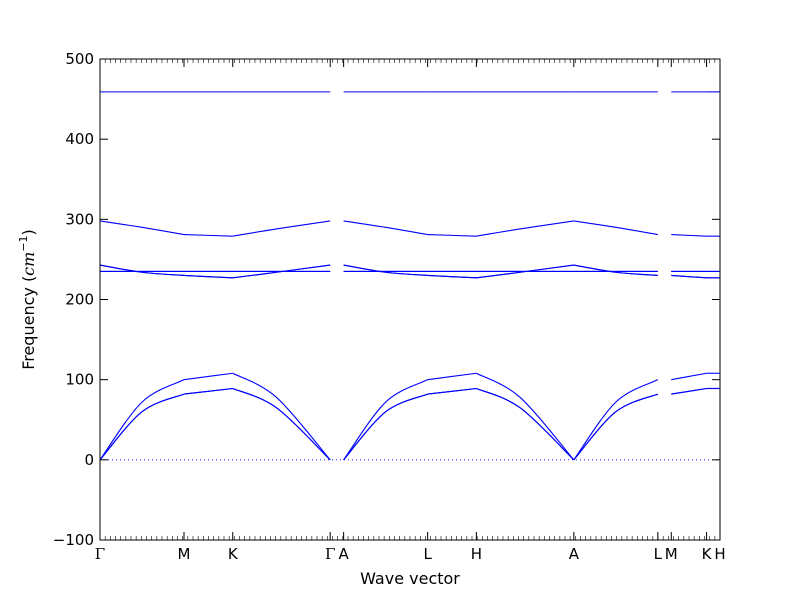  I want to click on band-line-seg3-branch2, so click(385, 420).